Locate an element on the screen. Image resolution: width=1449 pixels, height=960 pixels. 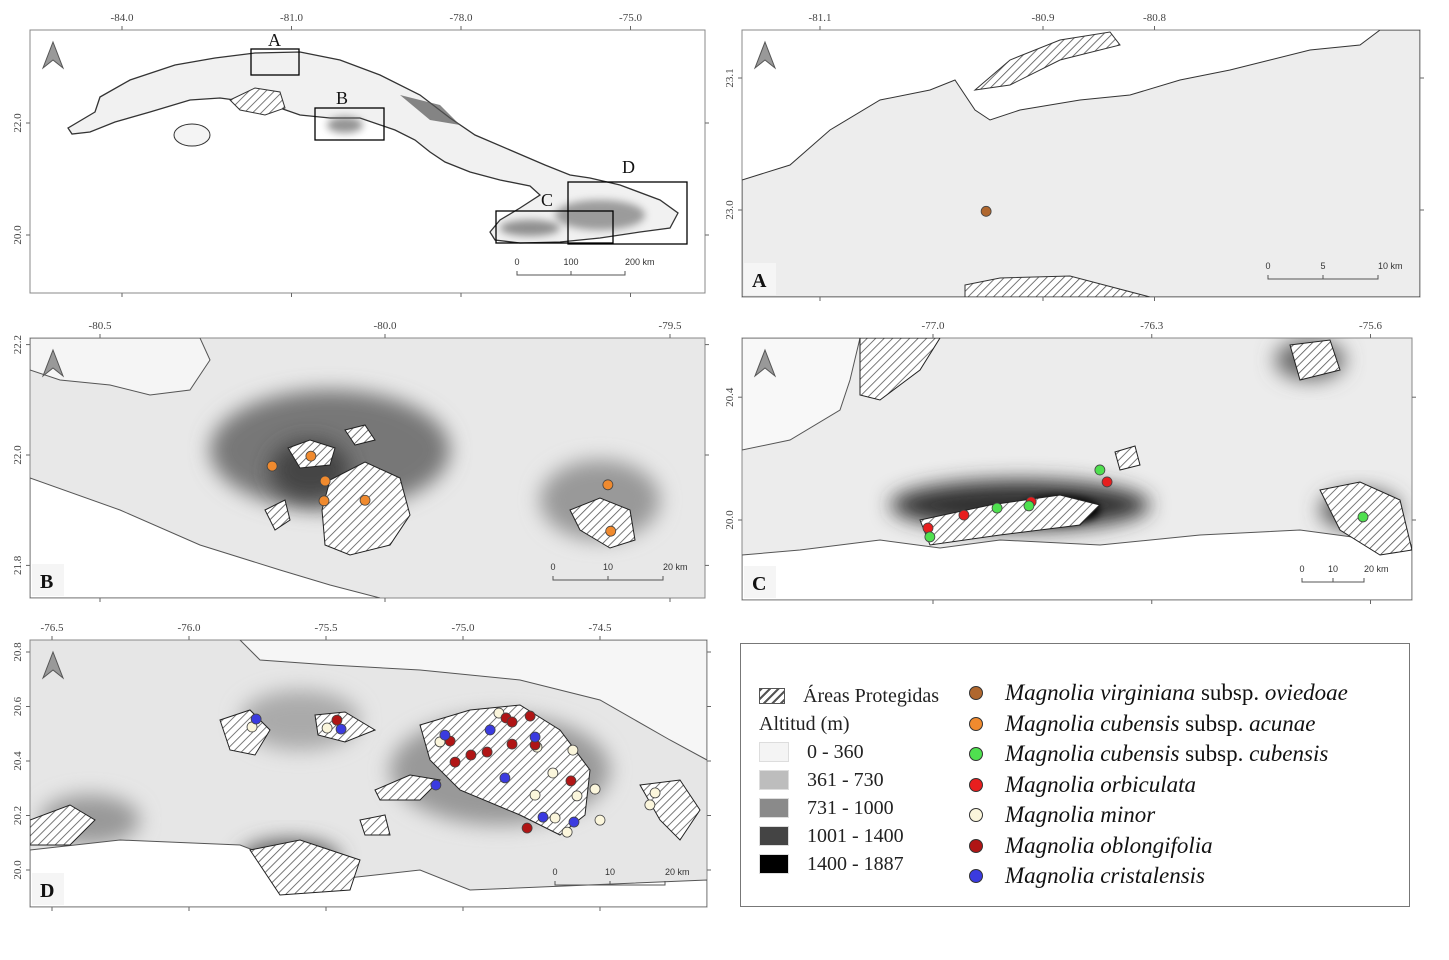
species-epithet: cristalensis is located at coordinates (1152, 876).